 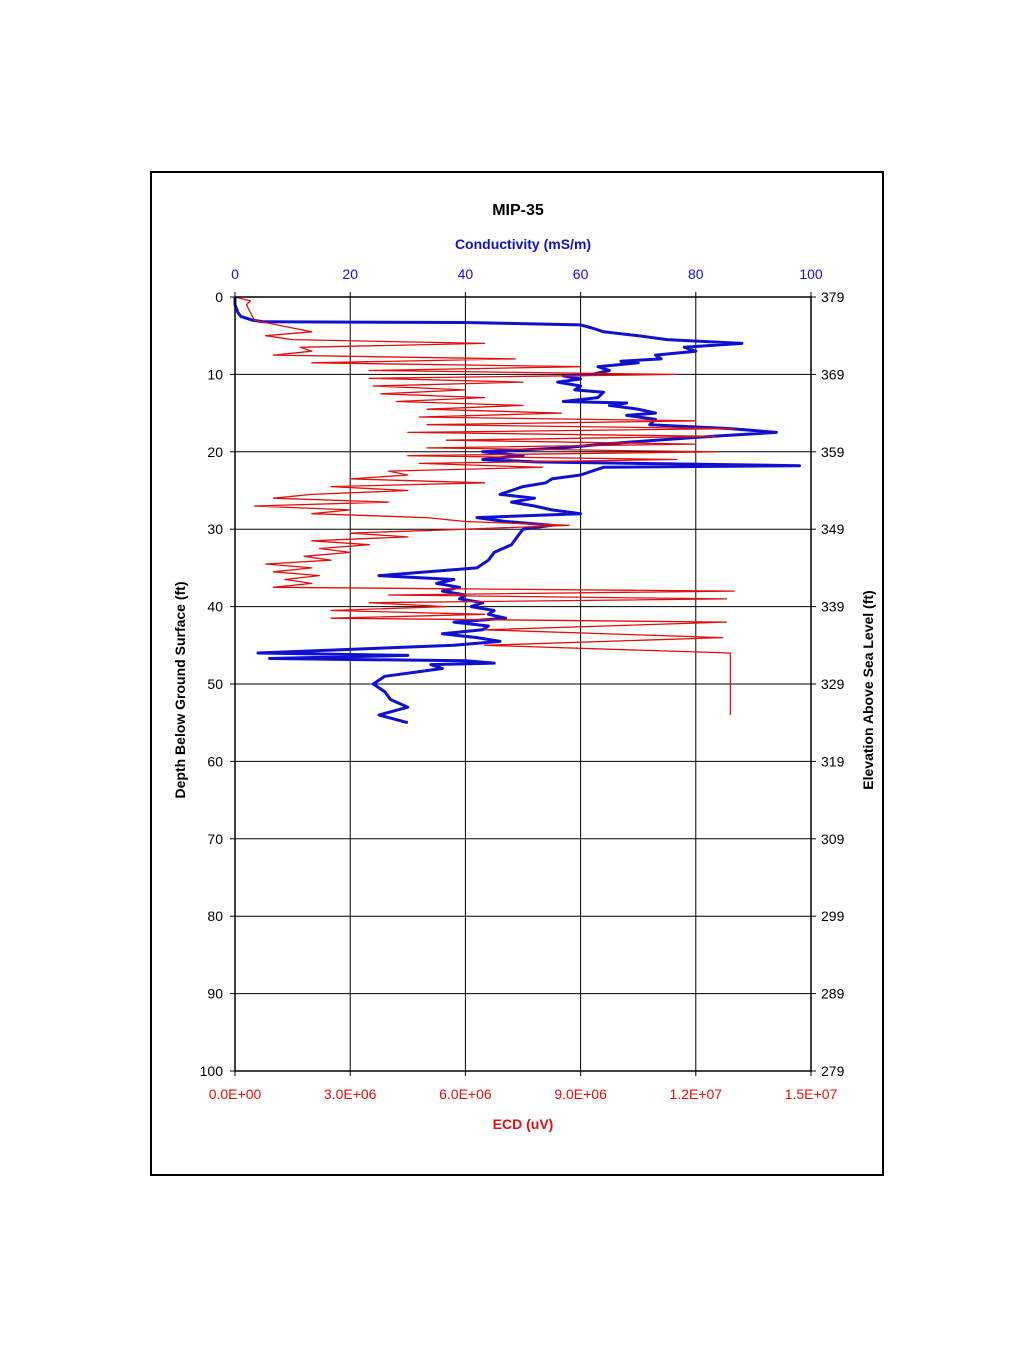 What do you see at coordinates (523, 244) in the screenshot?
I see `top-axis-title: Conductivity (mS/m)` at bounding box center [523, 244].